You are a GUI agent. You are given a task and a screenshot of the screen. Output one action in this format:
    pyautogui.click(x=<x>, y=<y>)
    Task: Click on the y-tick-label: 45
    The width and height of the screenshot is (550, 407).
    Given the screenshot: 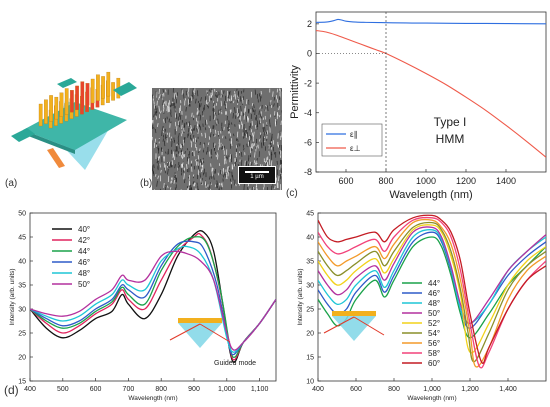 What is the action you would take?
    pyautogui.click(x=22, y=237)
    